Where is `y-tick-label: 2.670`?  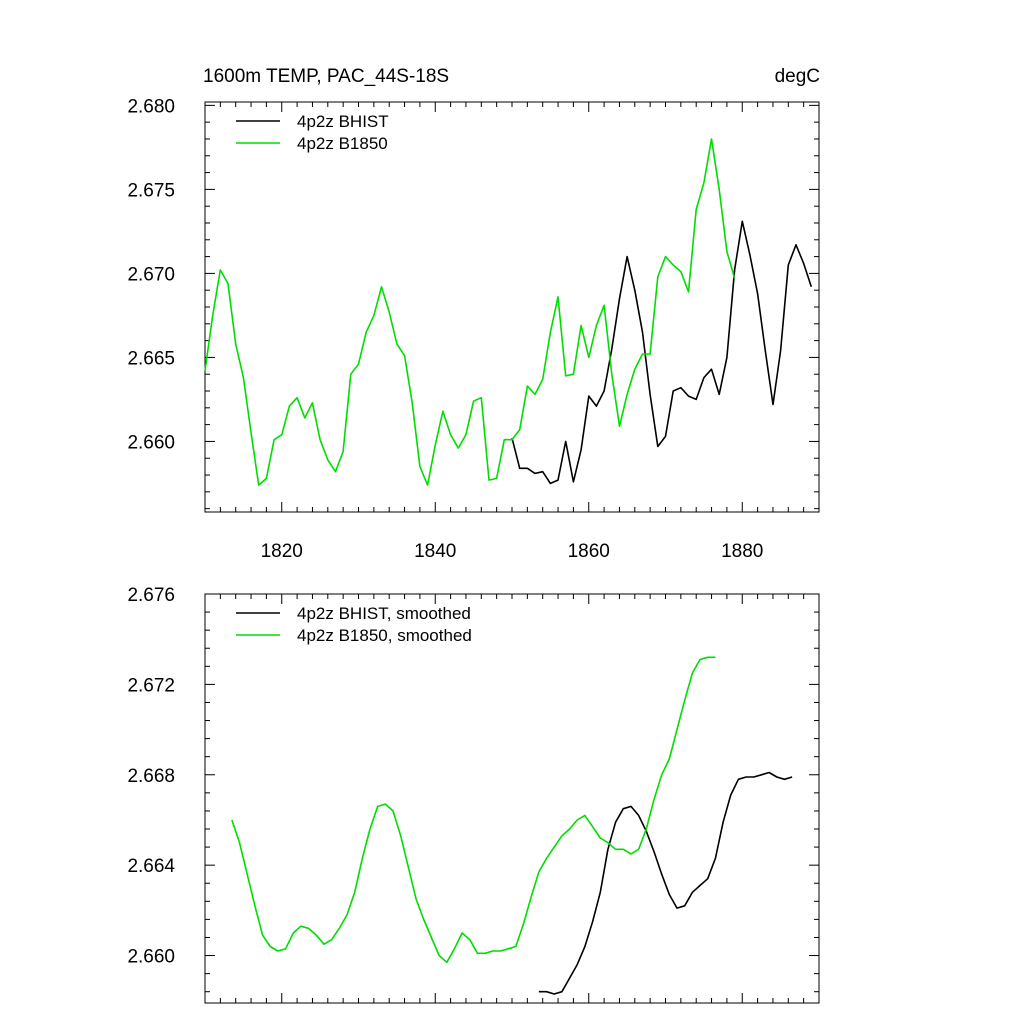 y-tick-label: 2.670 is located at coordinates (151, 274).